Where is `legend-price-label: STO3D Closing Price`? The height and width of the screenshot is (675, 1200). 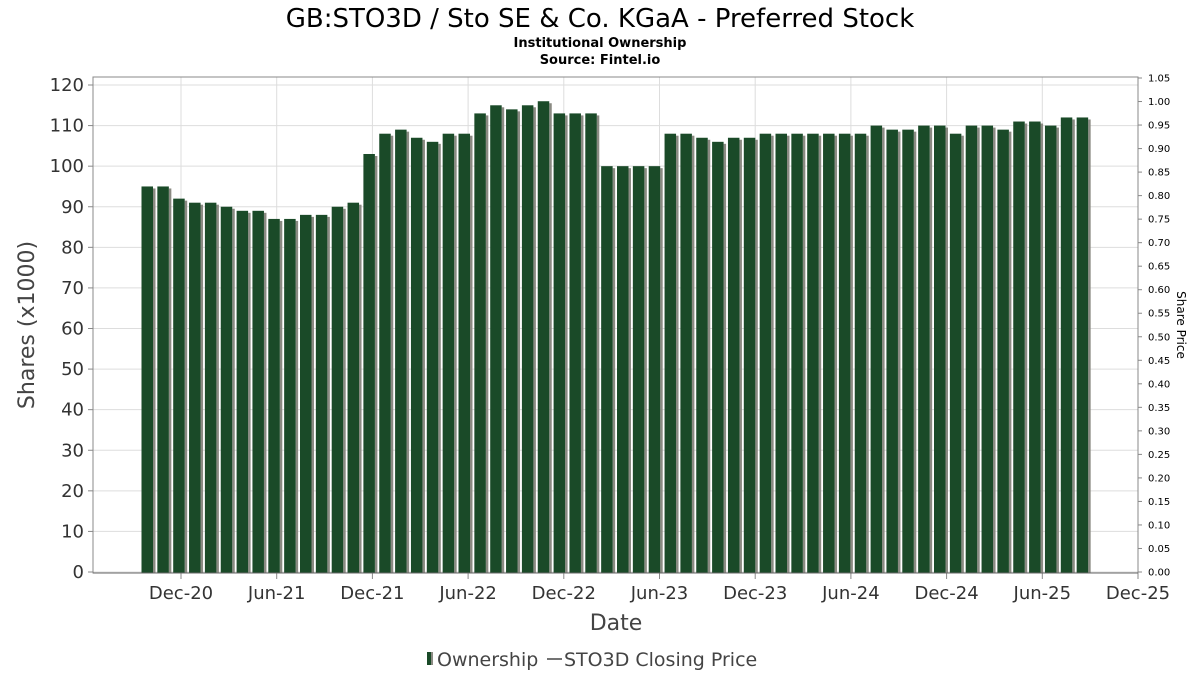
legend-price-label: STO3D Closing Price is located at coordinates (660, 660).